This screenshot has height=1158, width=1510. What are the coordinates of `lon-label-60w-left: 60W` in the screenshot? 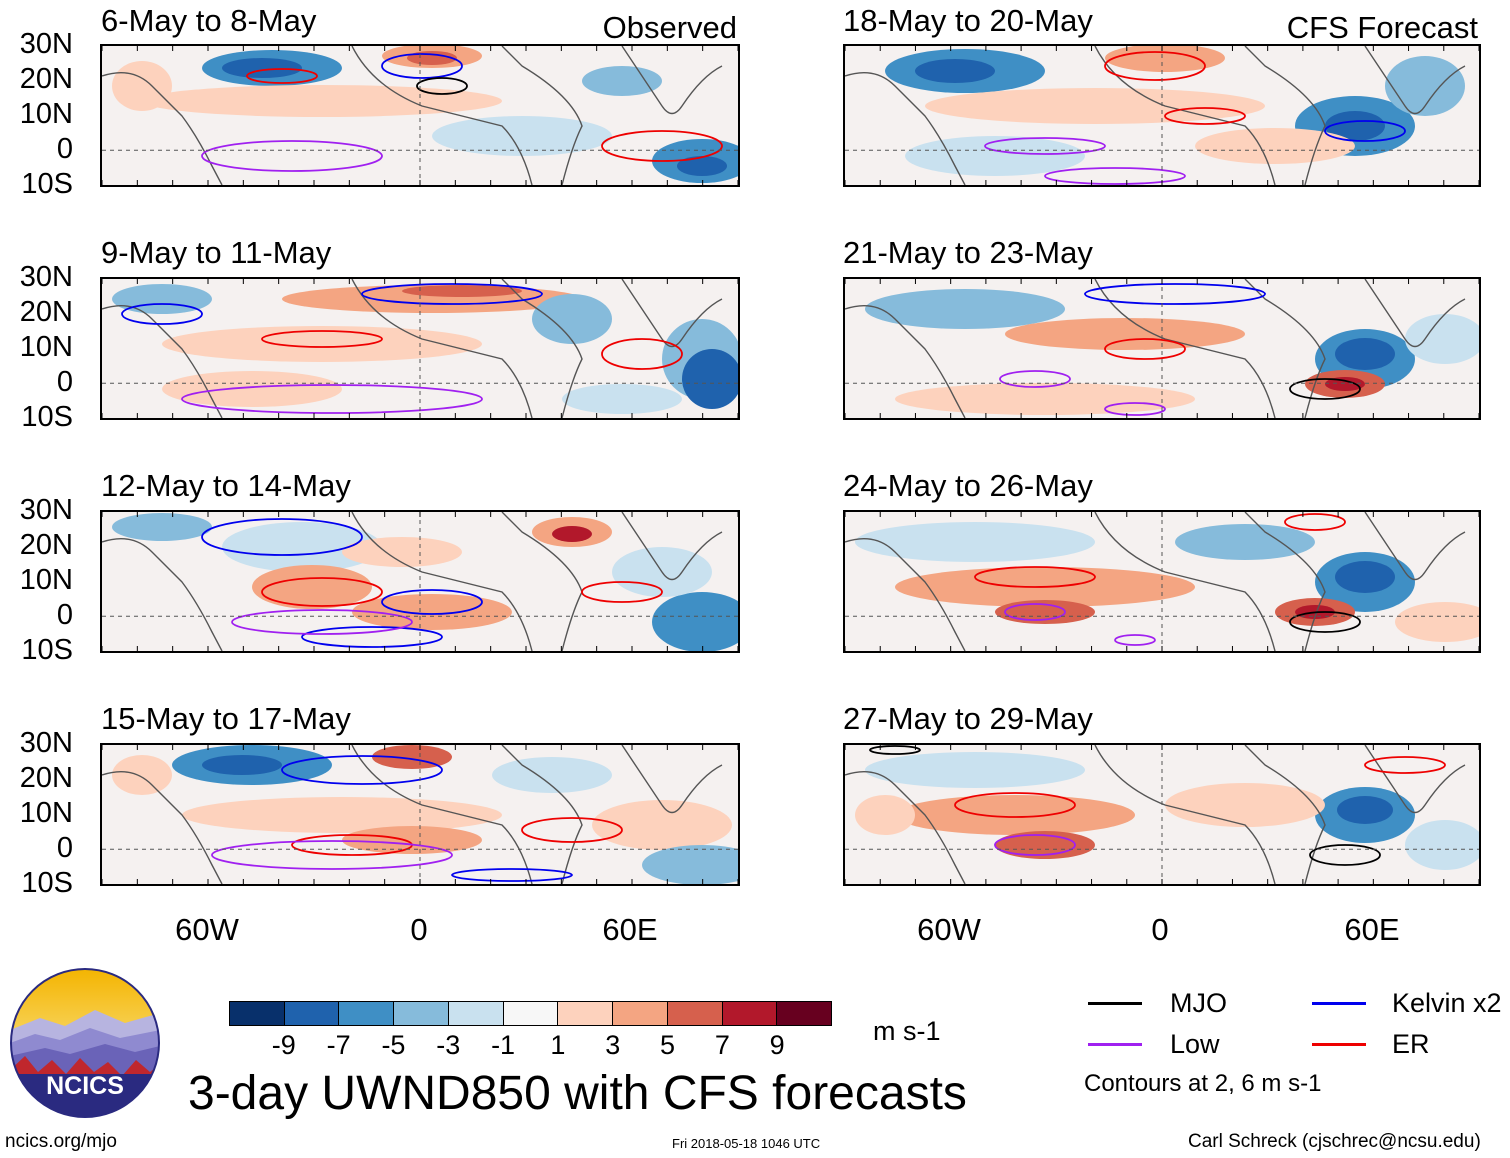 It's located at (207, 929).